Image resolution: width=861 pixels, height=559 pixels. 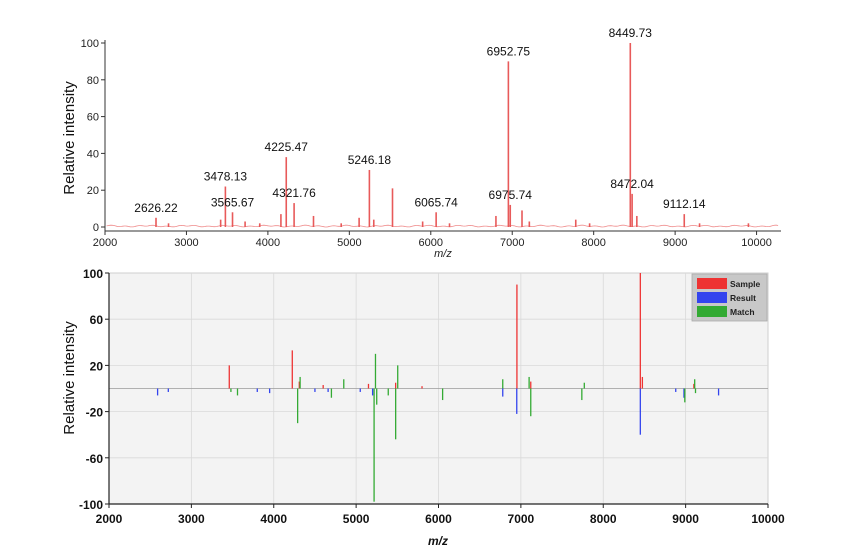 What do you see at coordinates (521, 519) in the screenshot?
I see `bottom-x-tick-label: 7000` at bounding box center [521, 519].